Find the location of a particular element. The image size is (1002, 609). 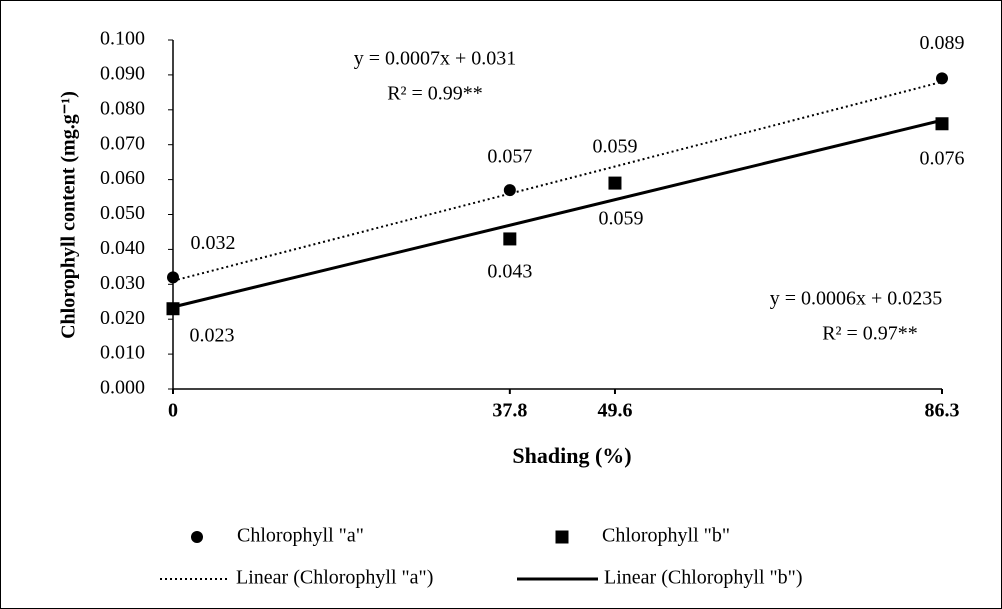

legend-label: Linear (Chlorophyll "a") is located at coordinates (334, 578).